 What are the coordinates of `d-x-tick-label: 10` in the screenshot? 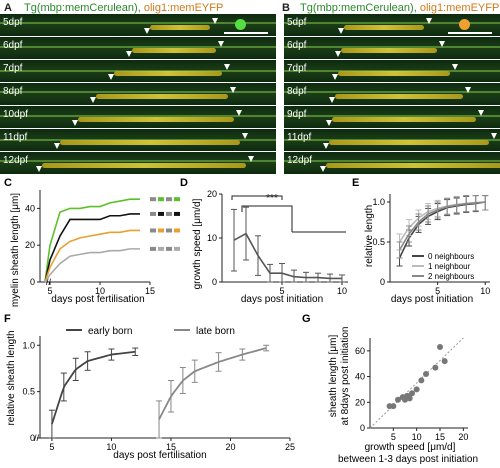 It's located at (342, 291).